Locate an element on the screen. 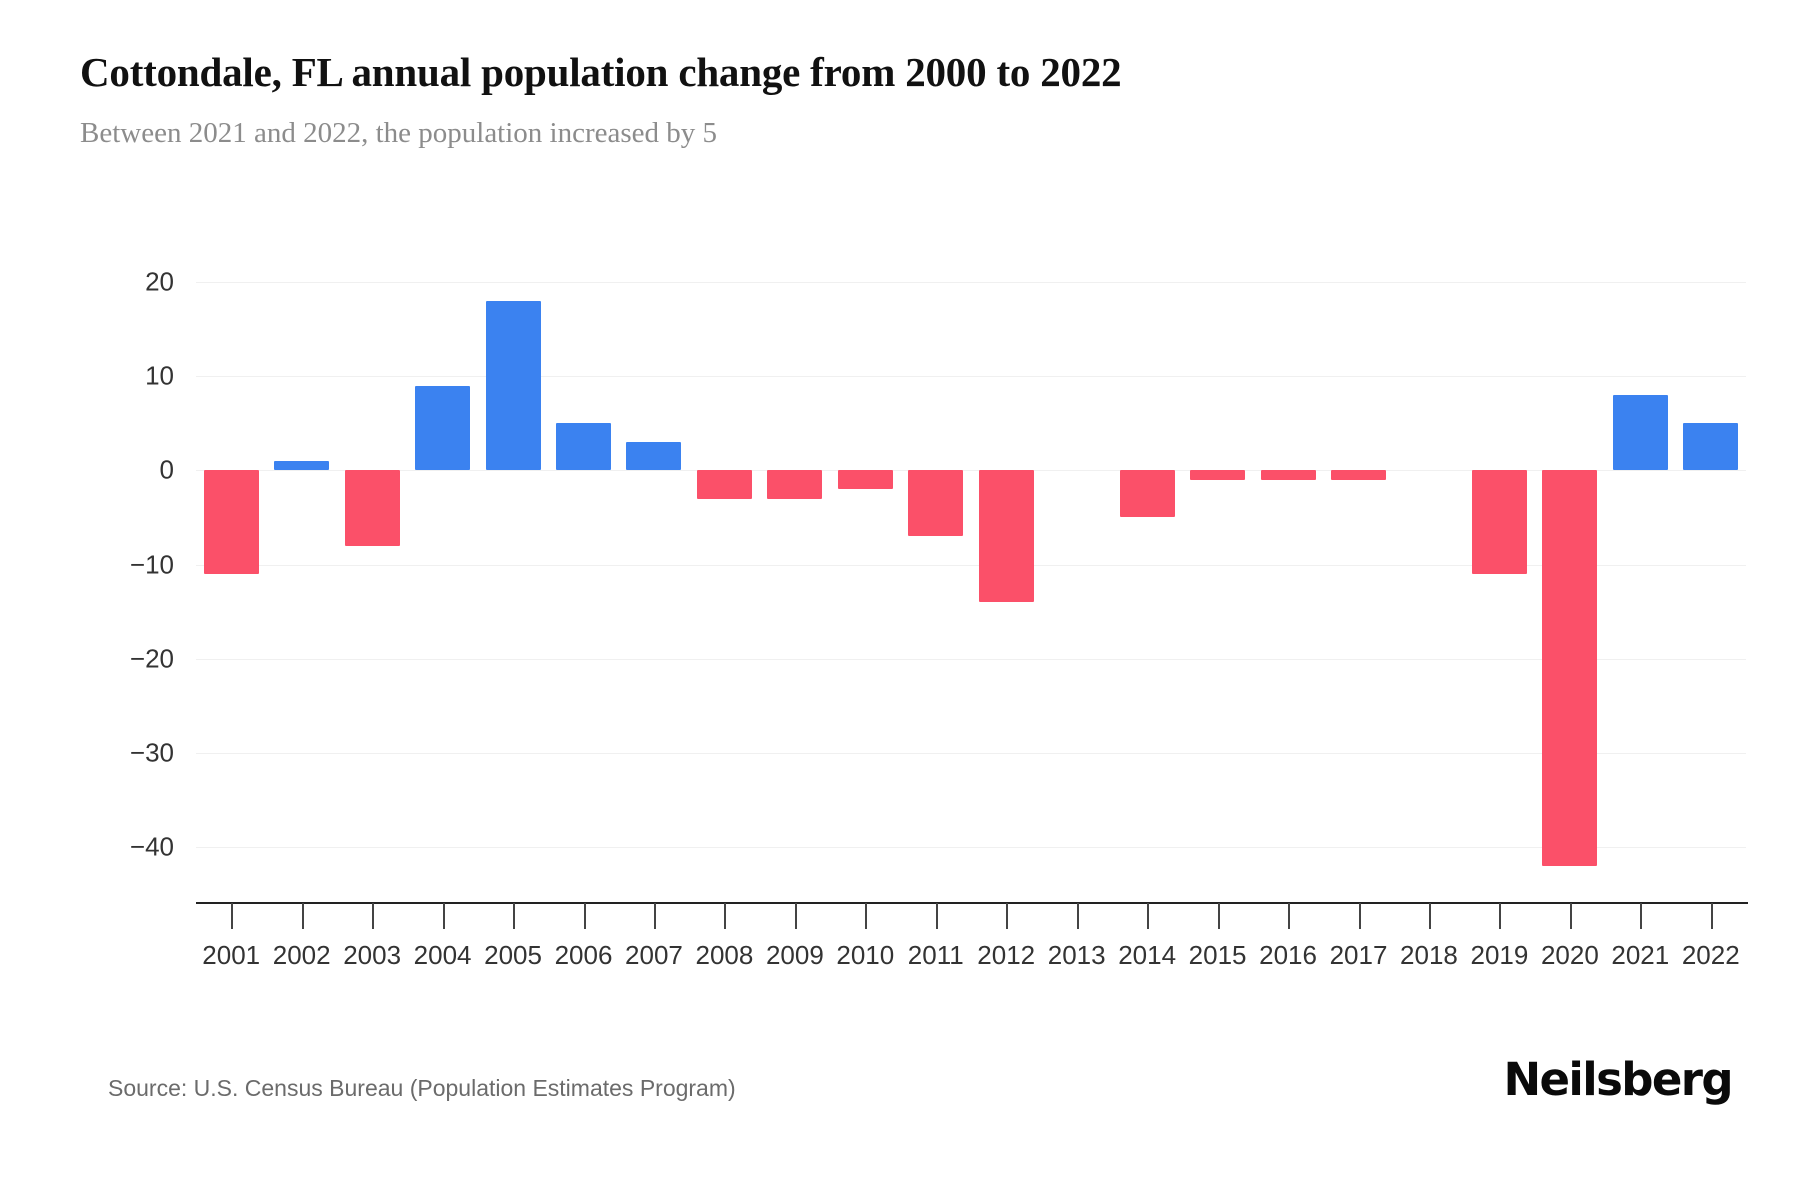  bar-2001 is located at coordinates (231, 522).